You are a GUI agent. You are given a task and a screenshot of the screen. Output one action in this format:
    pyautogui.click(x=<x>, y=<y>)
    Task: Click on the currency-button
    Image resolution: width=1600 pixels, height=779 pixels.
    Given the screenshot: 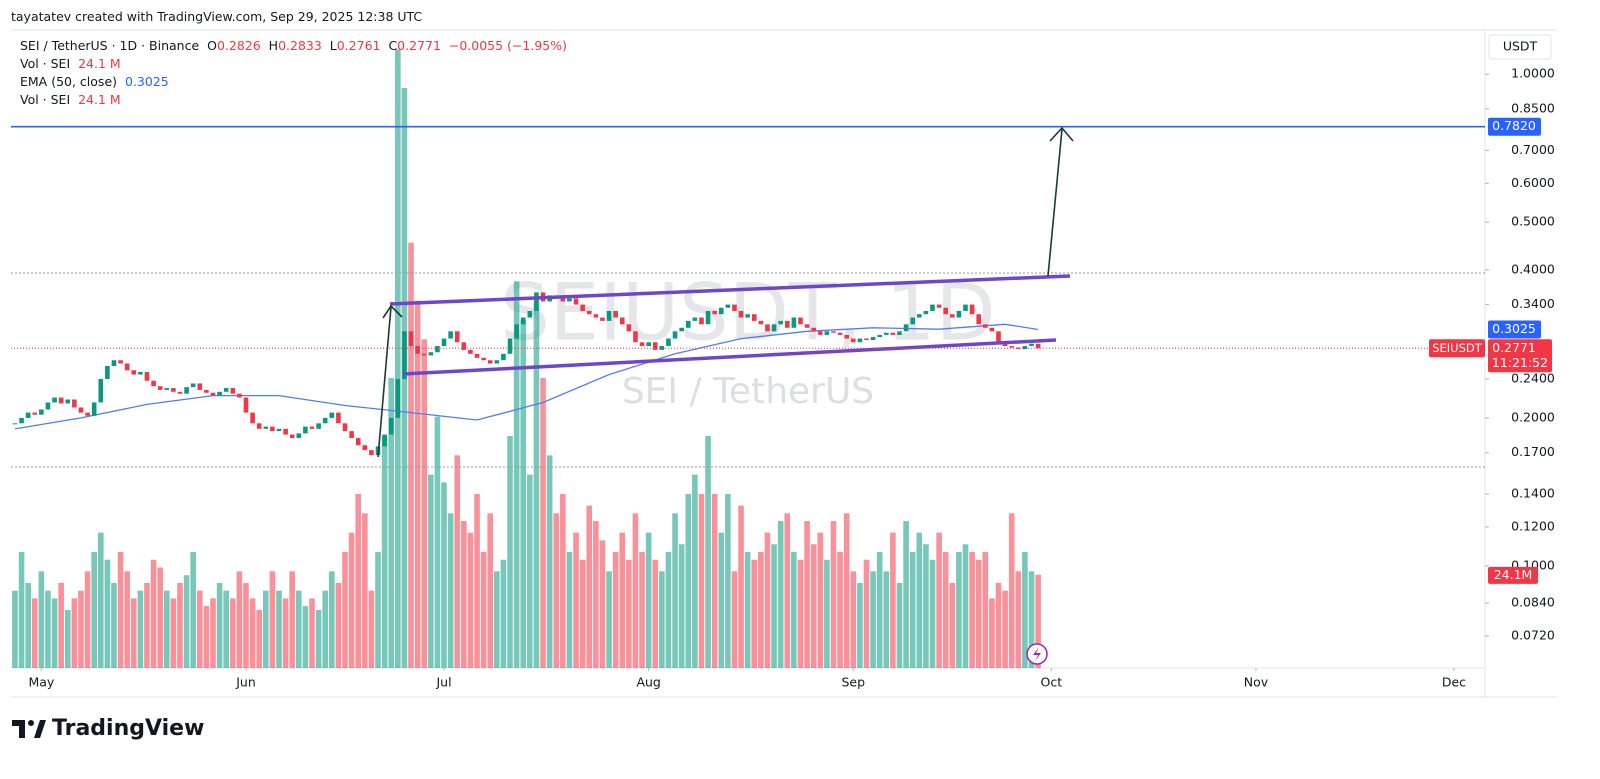 What is the action you would take?
    pyautogui.click(x=1520, y=47)
    